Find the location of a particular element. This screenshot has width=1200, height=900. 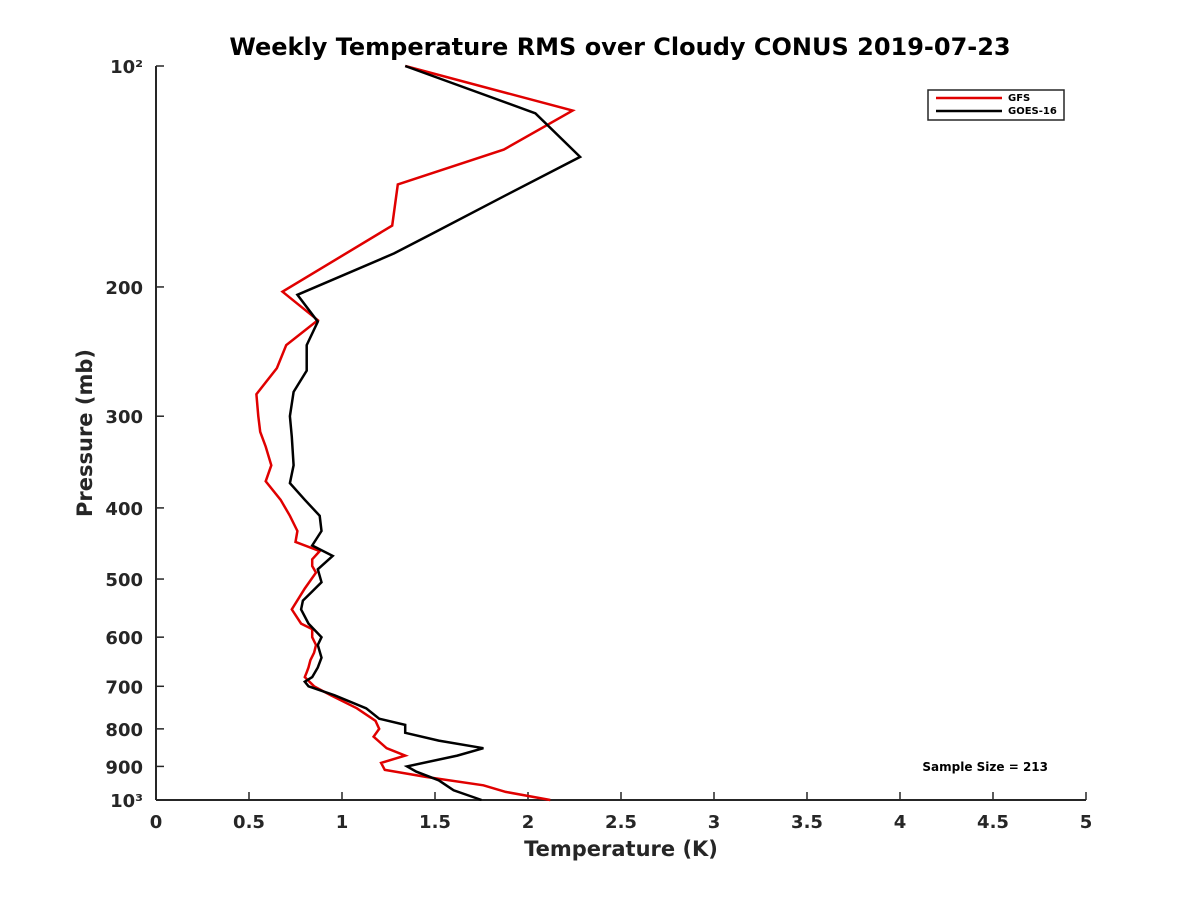

x-tick-label: 3 is located at coordinates (714, 822).